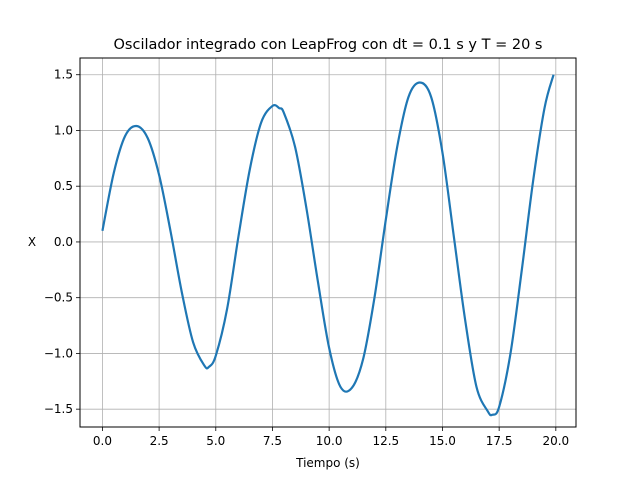  I want to click on y-tick-label: 1.0, so click(63, 130).